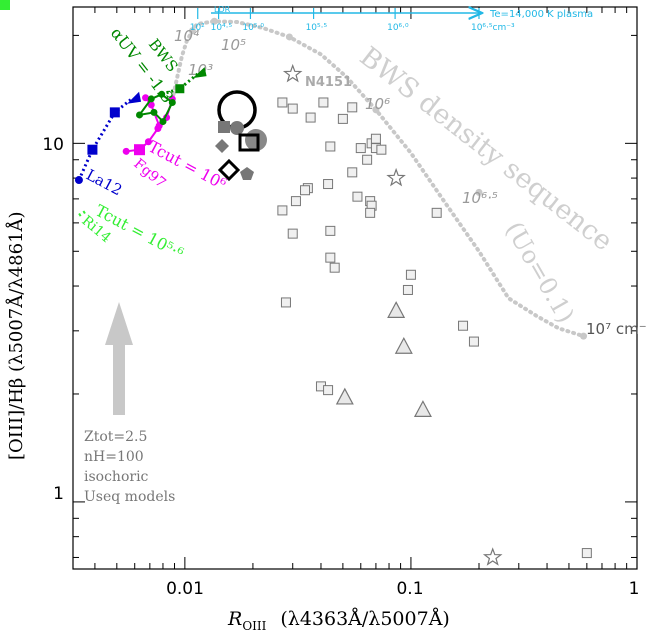 Image resolution: width=646 pixels, height=637 pixels. Describe the element at coordinates (114, 457) in the screenshot. I see `model-info-line-2: nH=100` at that location.